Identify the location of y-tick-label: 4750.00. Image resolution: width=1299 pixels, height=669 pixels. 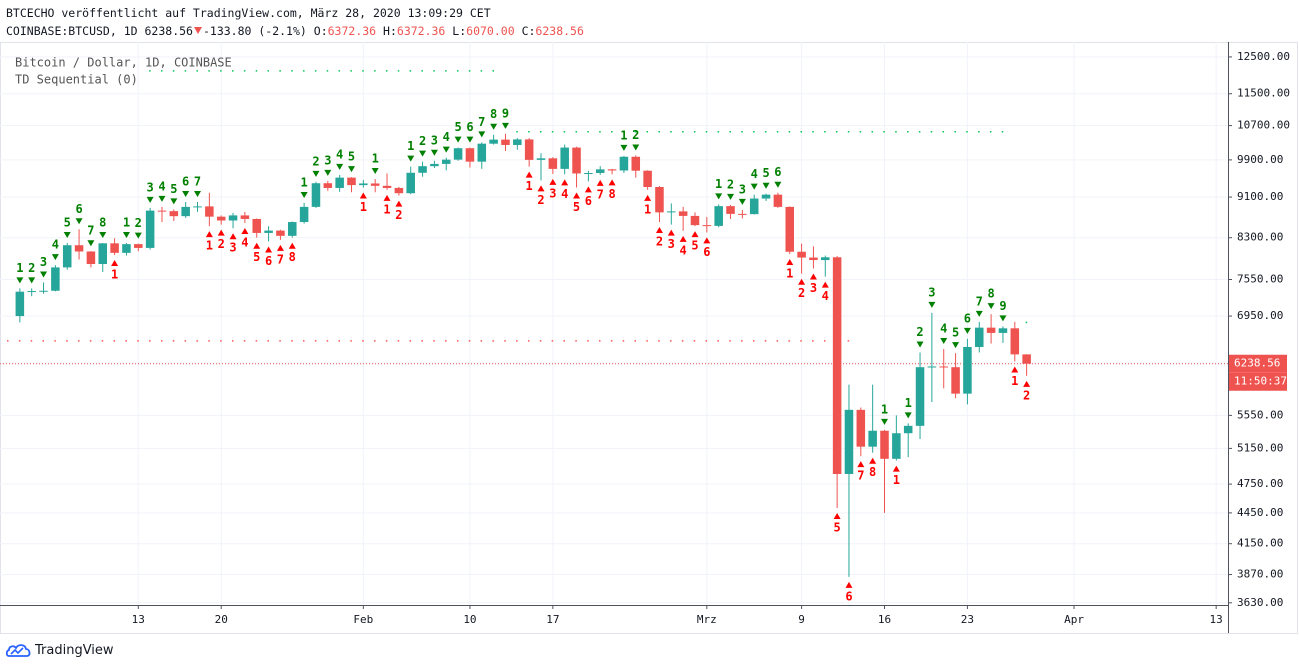
(1260, 483).